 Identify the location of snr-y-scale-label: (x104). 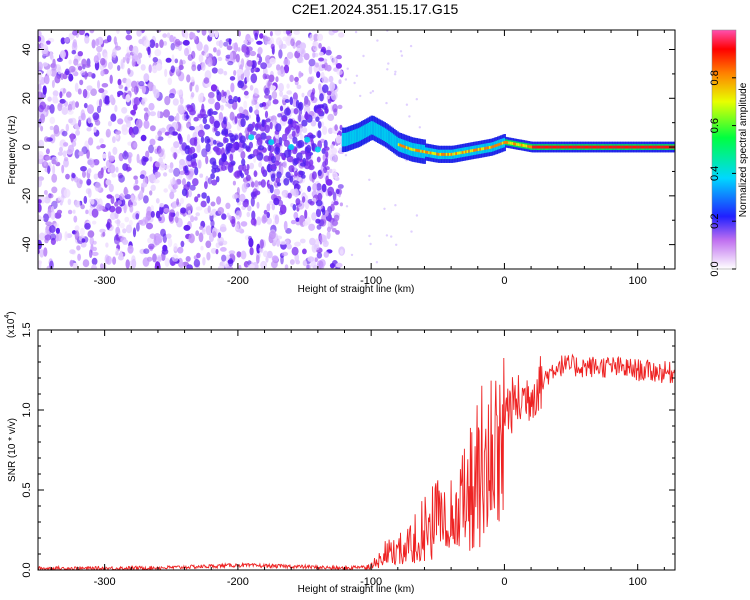
(10, 324).